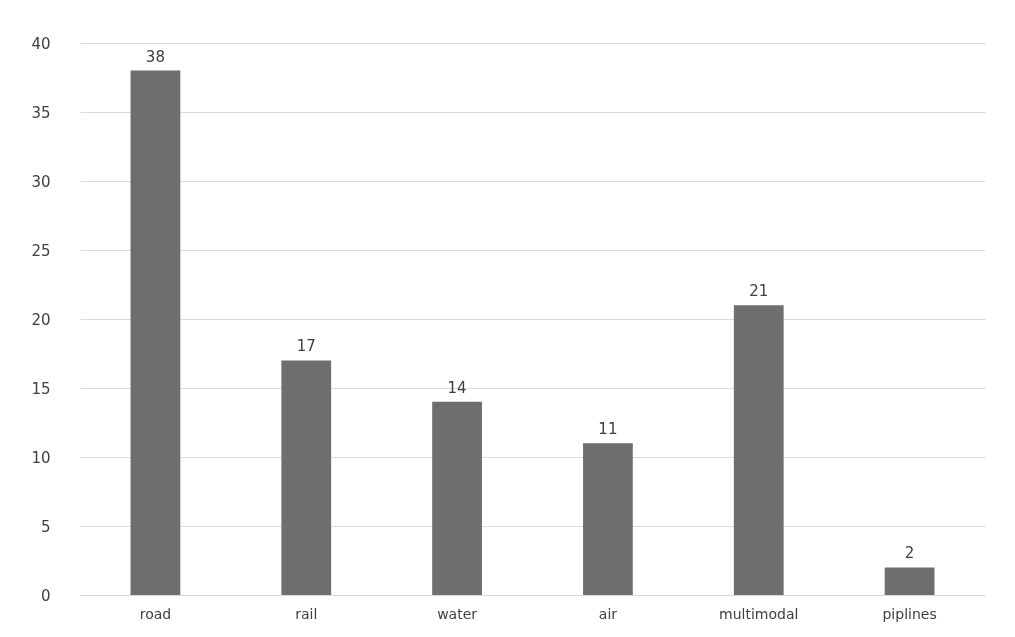  What do you see at coordinates (41, 112) in the screenshot?
I see `y-tick-label: 35` at bounding box center [41, 112].